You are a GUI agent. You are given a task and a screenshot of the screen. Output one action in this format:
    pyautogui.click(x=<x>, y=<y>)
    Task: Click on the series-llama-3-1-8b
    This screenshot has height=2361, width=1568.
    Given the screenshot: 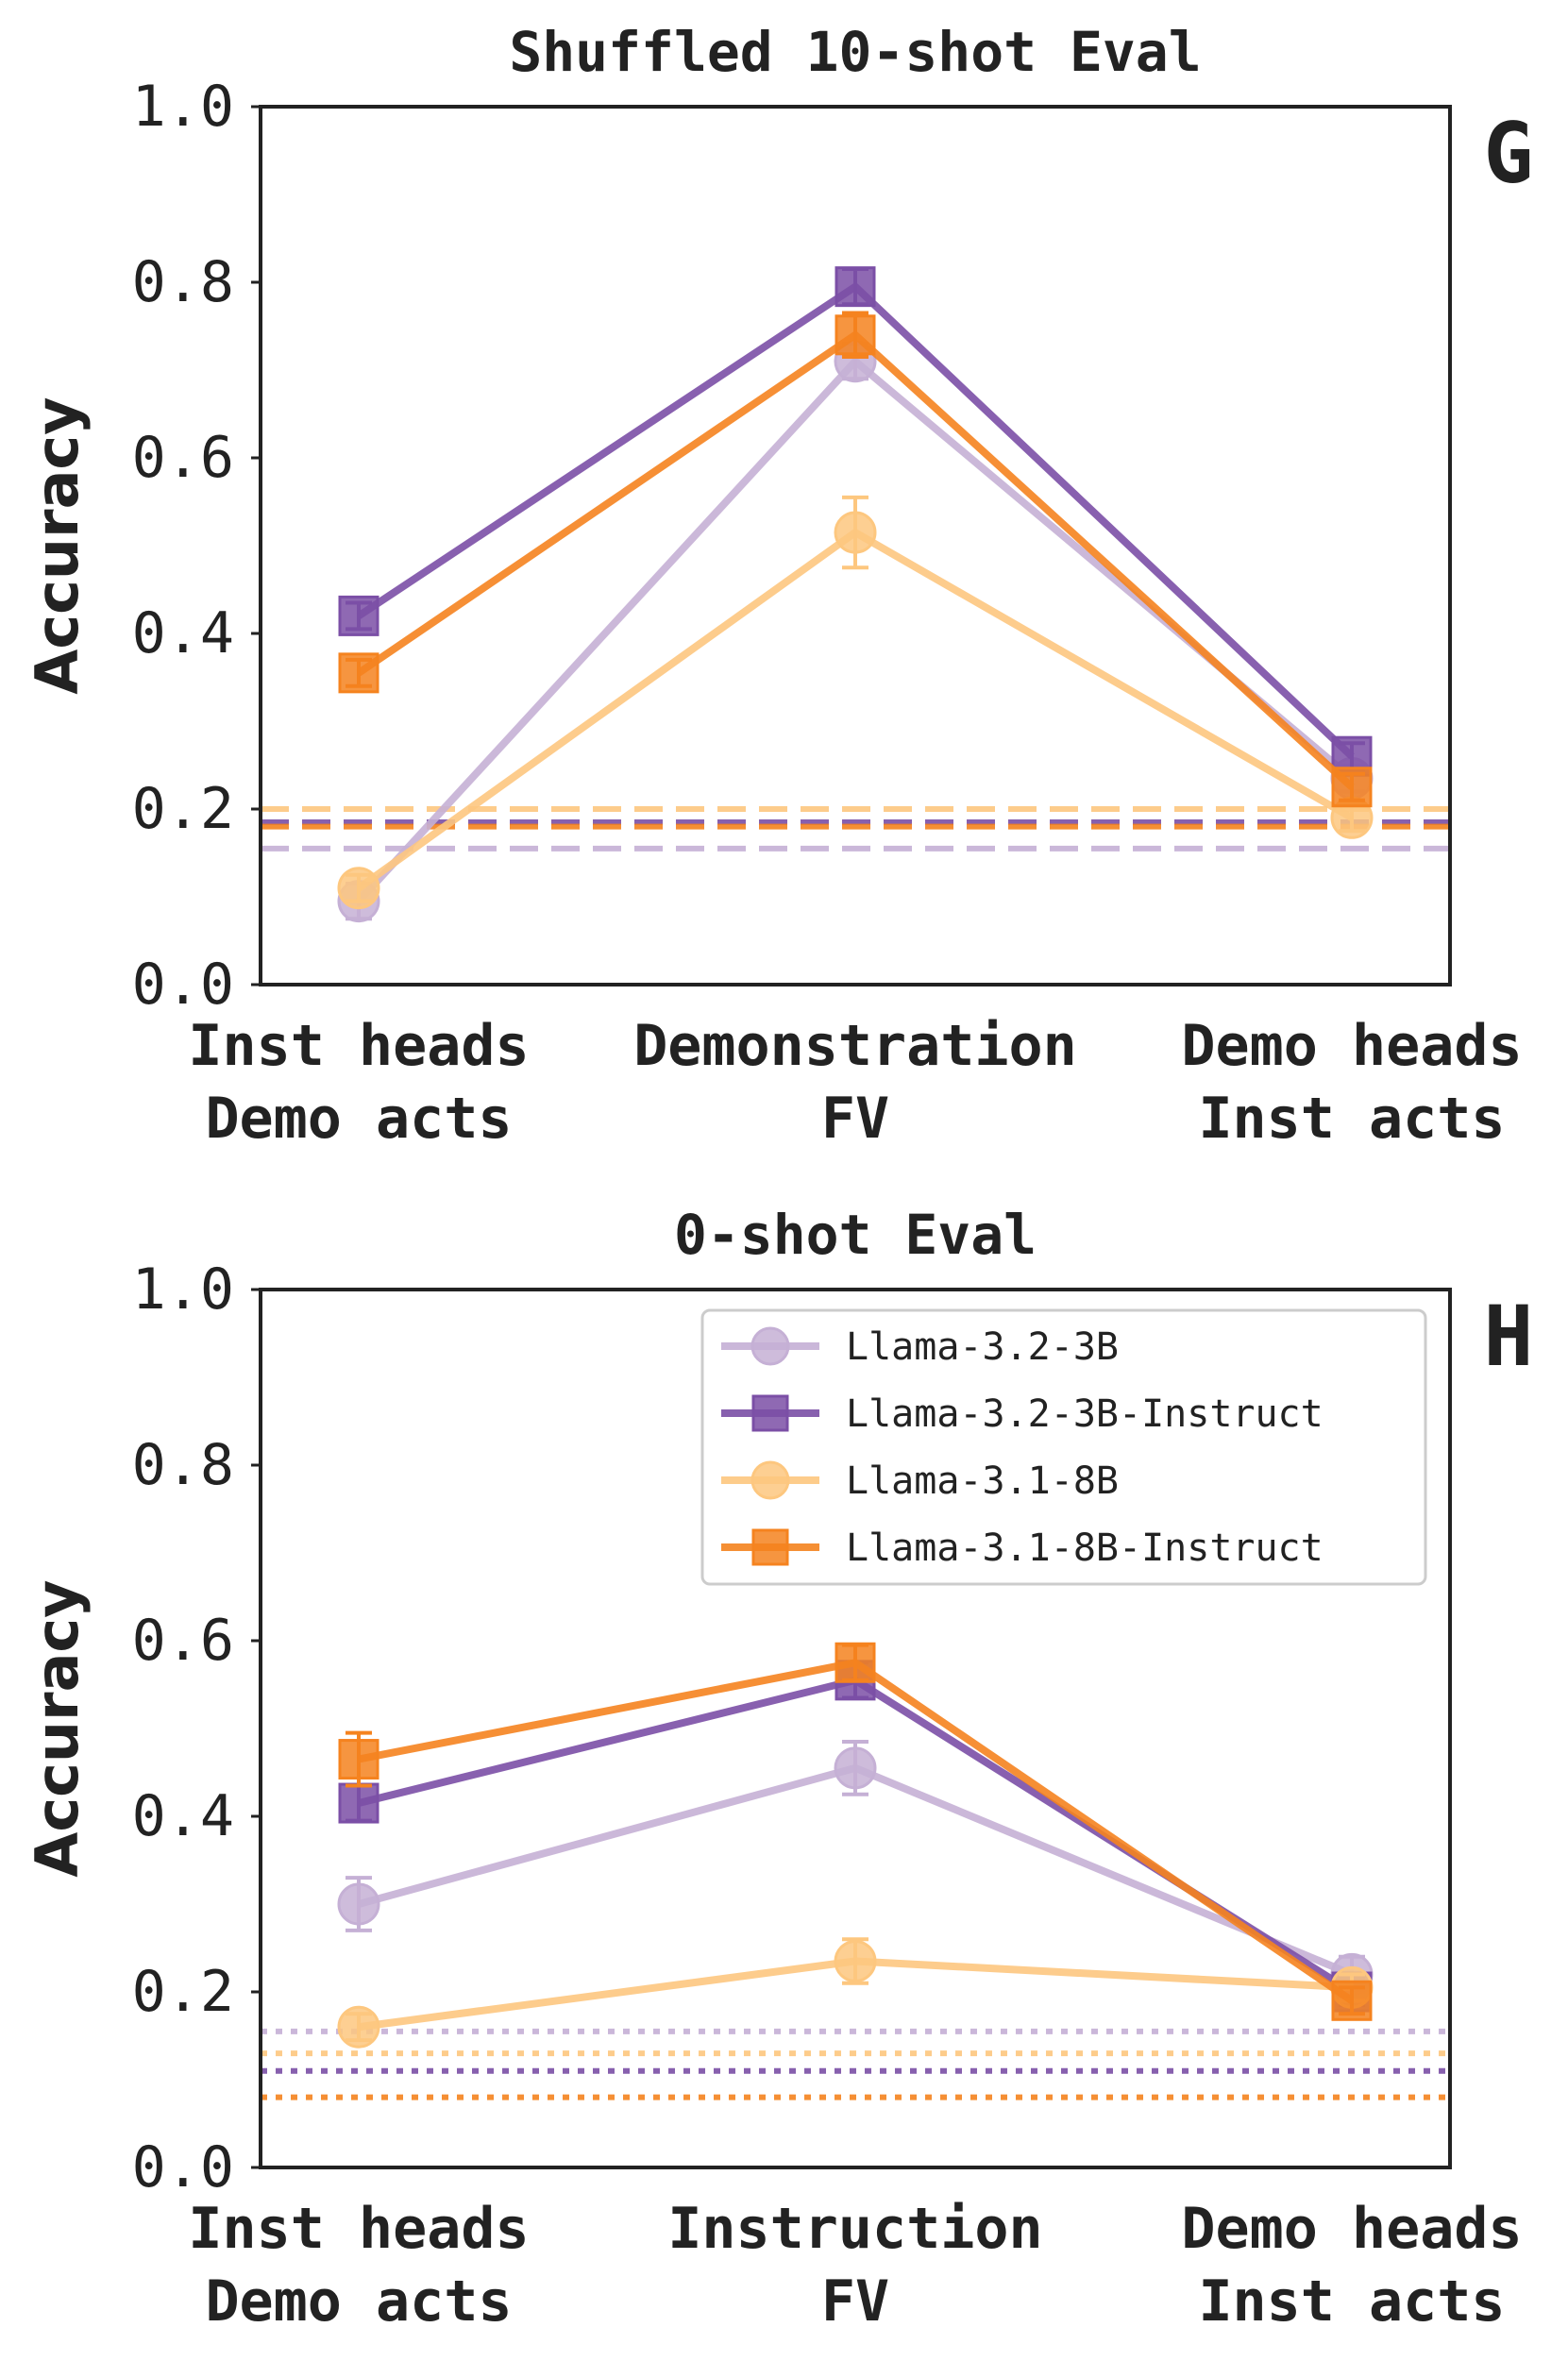 What is the action you would take?
    pyautogui.click(x=856, y=702)
    